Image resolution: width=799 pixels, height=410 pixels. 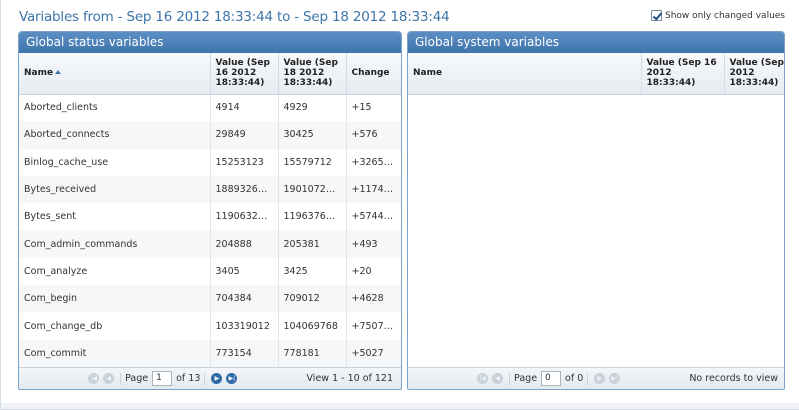 What do you see at coordinates (373, 74) in the screenshot?
I see `column-header-change: Change` at bounding box center [373, 74].